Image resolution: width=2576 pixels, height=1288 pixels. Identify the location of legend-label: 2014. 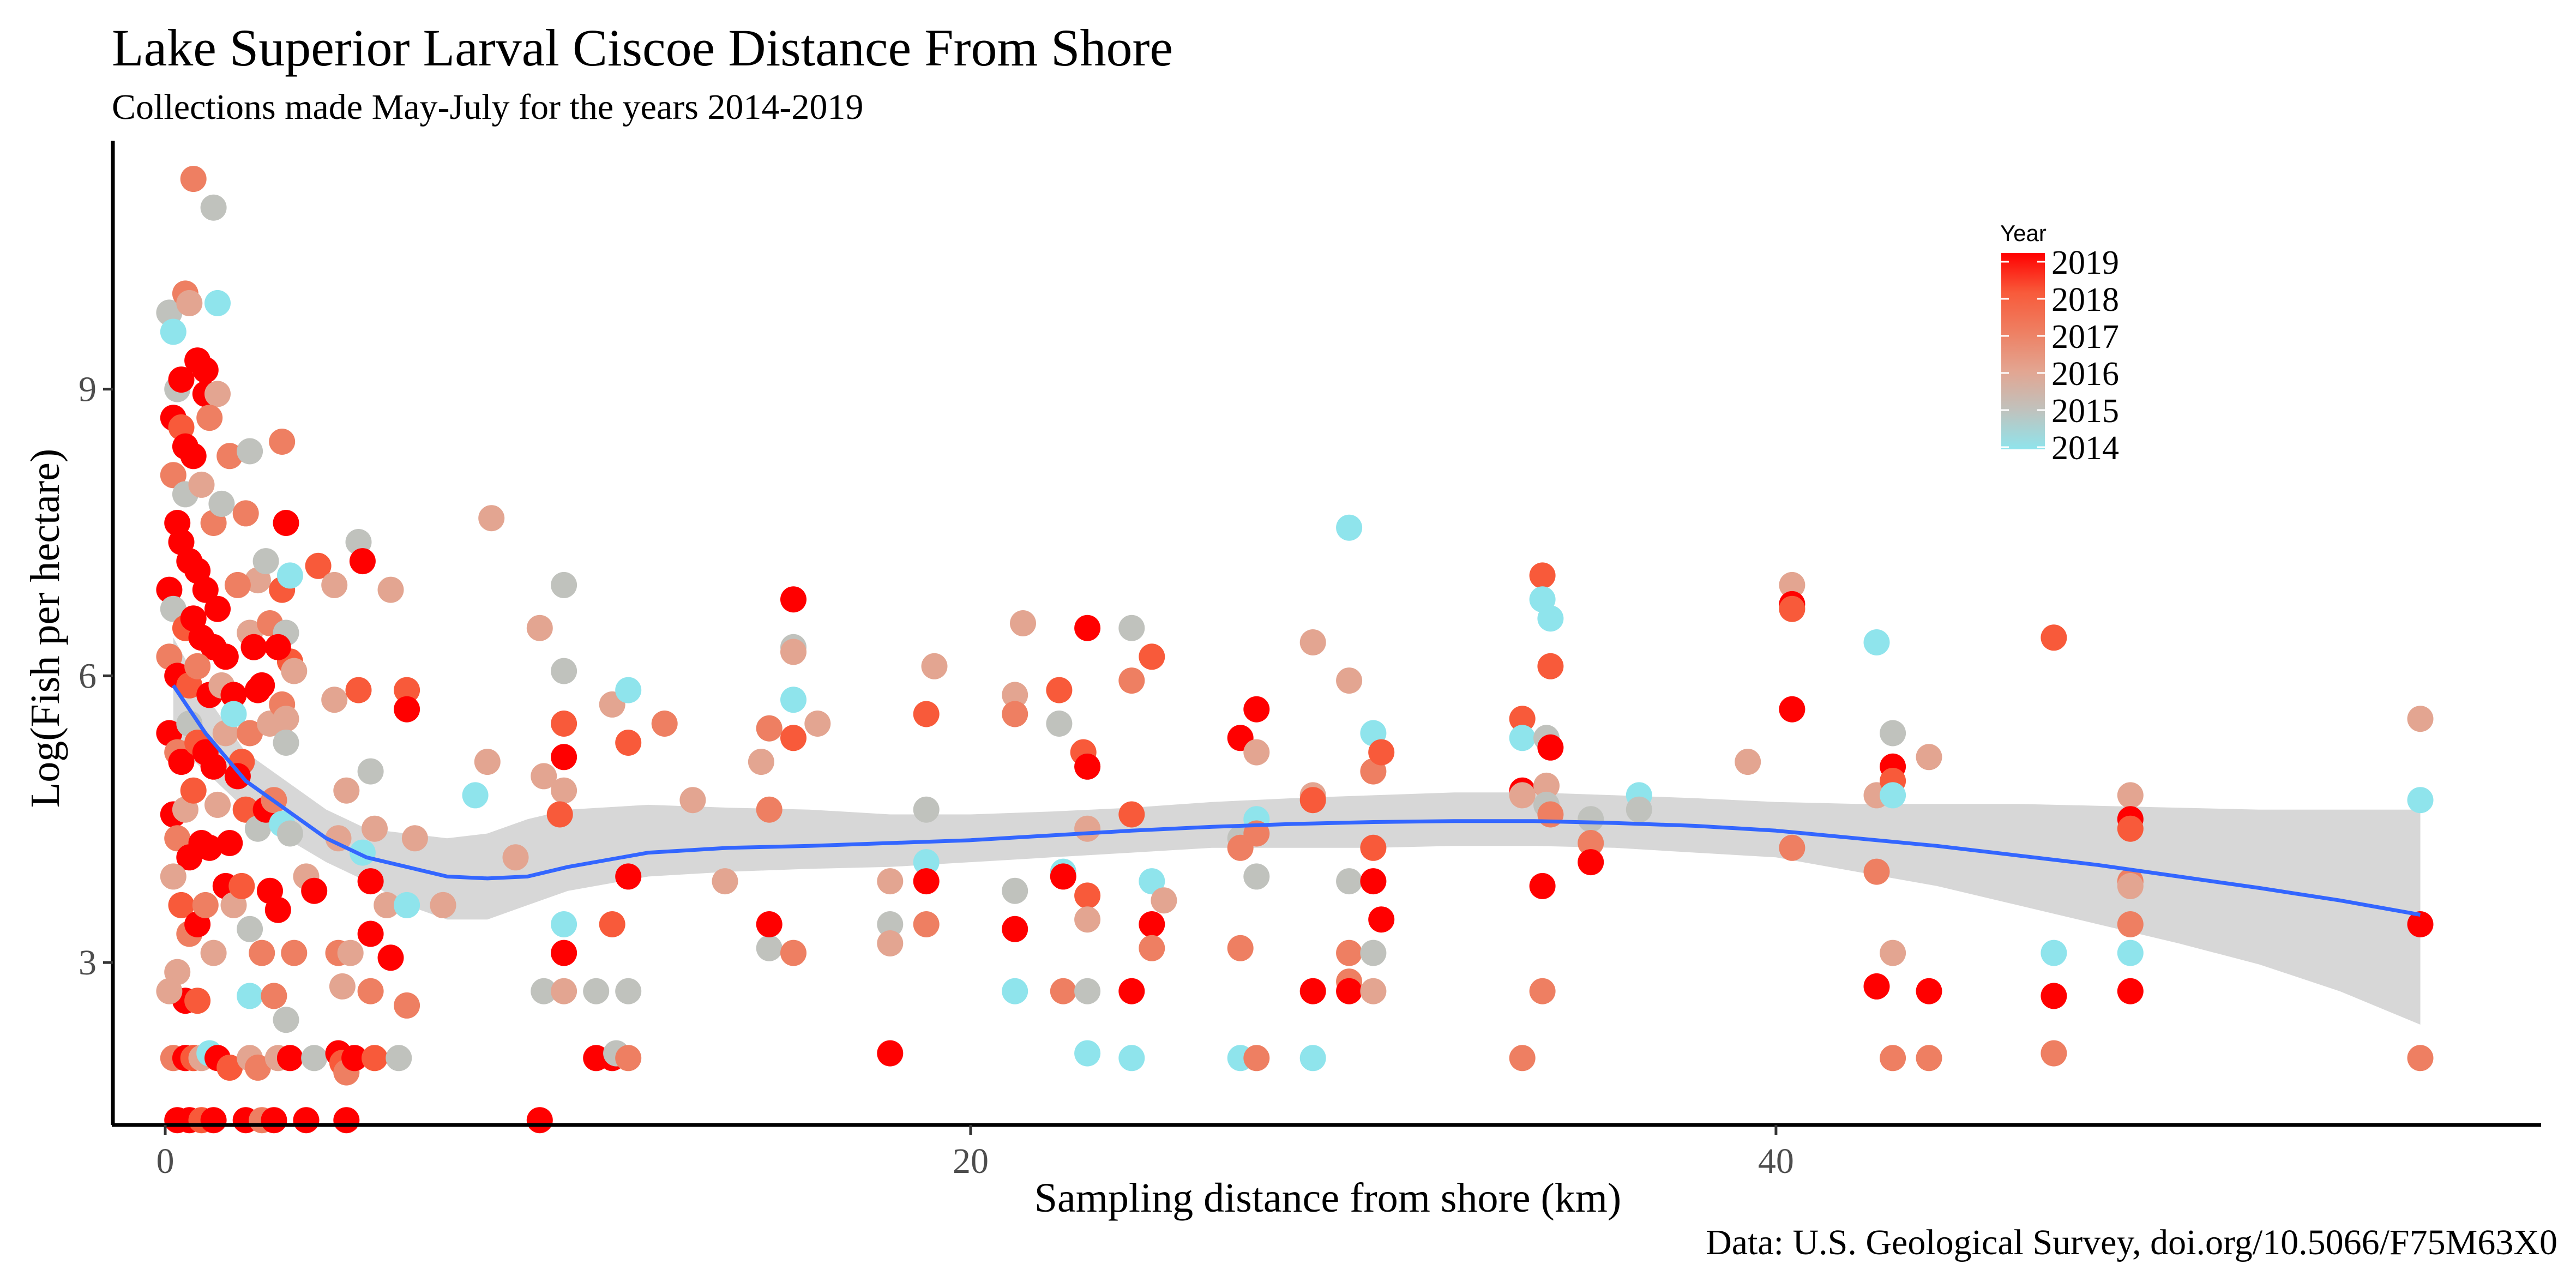
(2085, 448).